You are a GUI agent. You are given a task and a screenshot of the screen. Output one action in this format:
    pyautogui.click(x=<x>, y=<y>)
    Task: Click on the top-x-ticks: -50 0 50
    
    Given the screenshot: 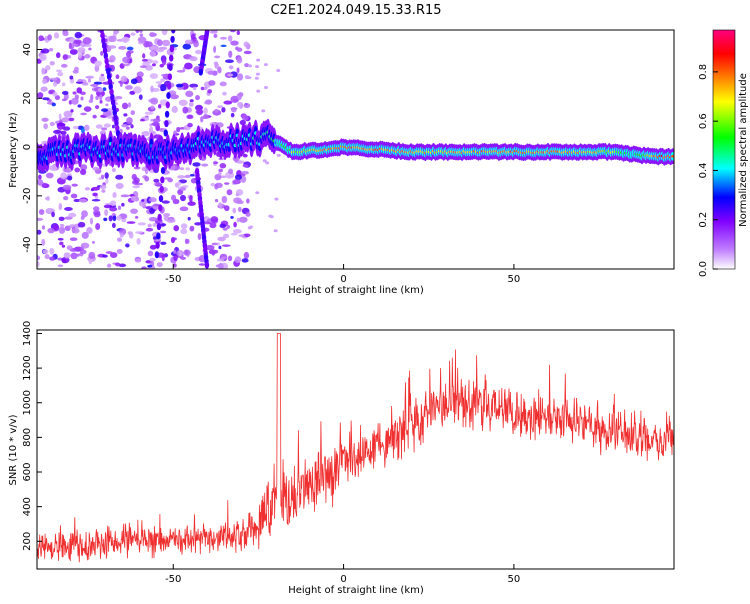 What is the action you would take?
    pyautogui.click(x=342, y=274)
    